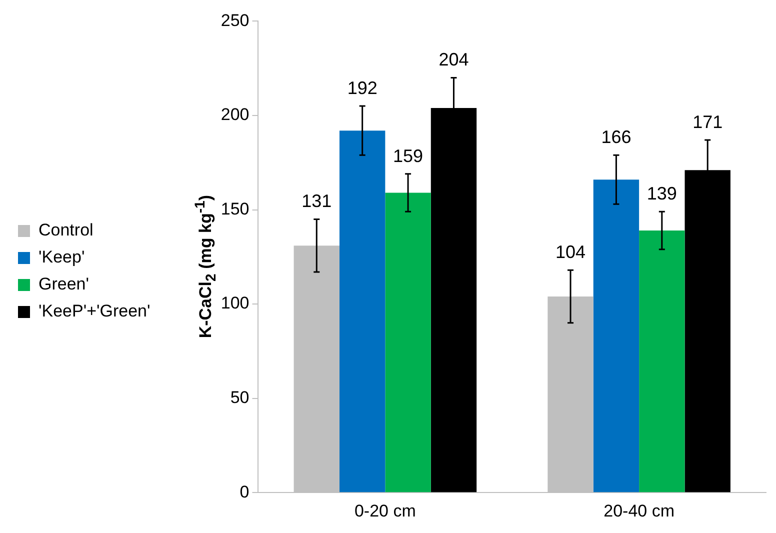  I want to click on legend-label: Control, so click(66, 230).